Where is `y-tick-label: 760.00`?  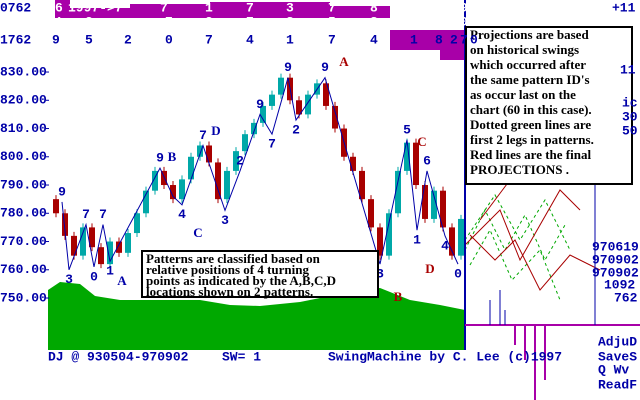 y-tick-label: 760.00 is located at coordinates (23, 269).